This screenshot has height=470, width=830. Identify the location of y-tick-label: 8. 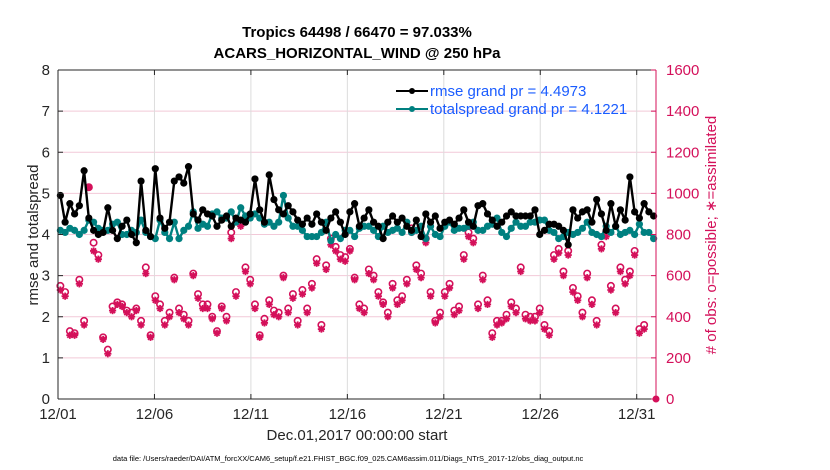
(46, 70).